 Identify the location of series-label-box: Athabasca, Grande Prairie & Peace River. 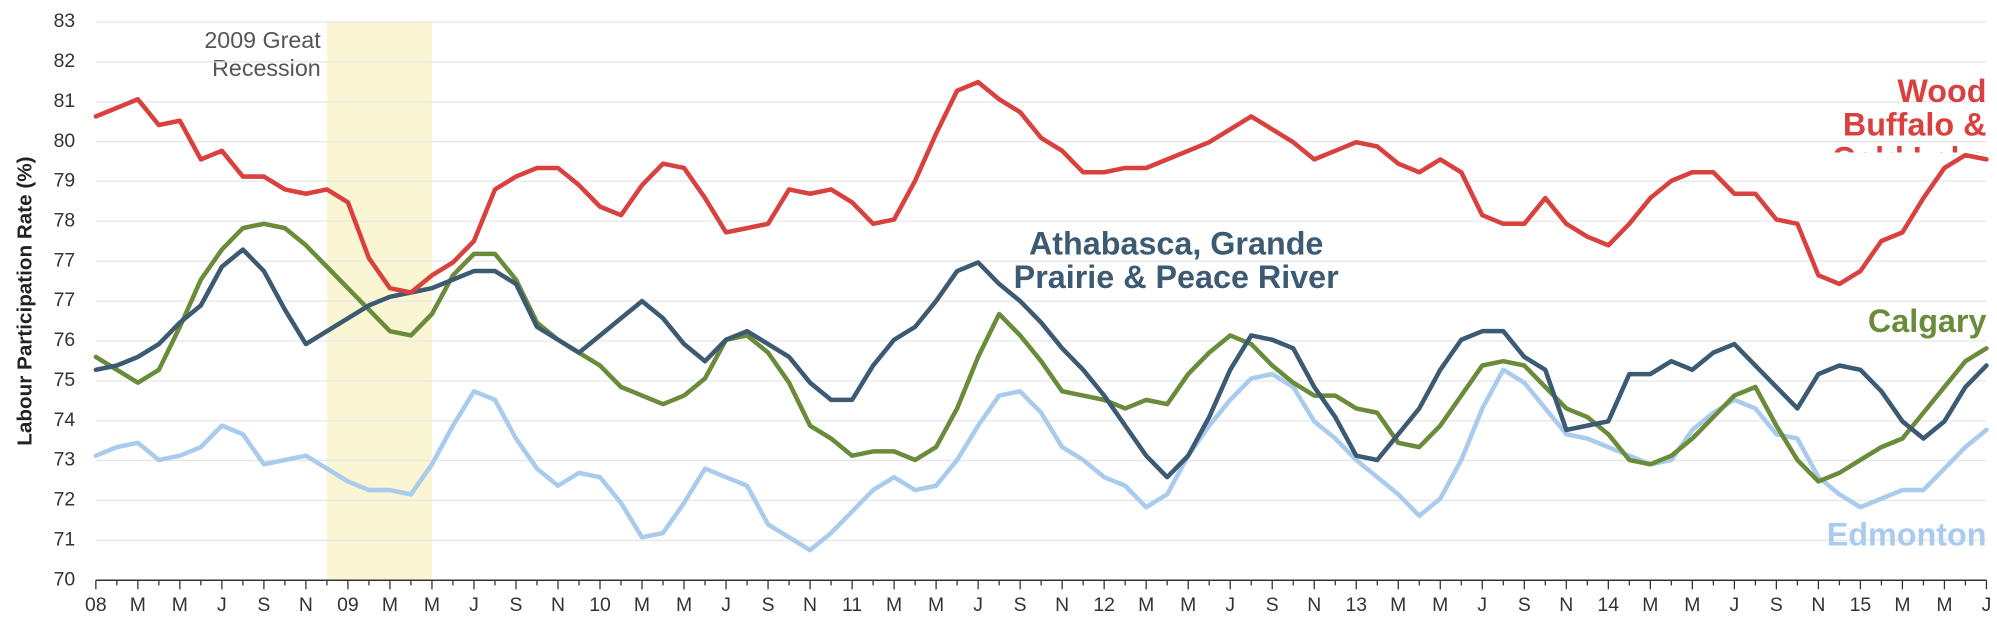
(1176, 261).